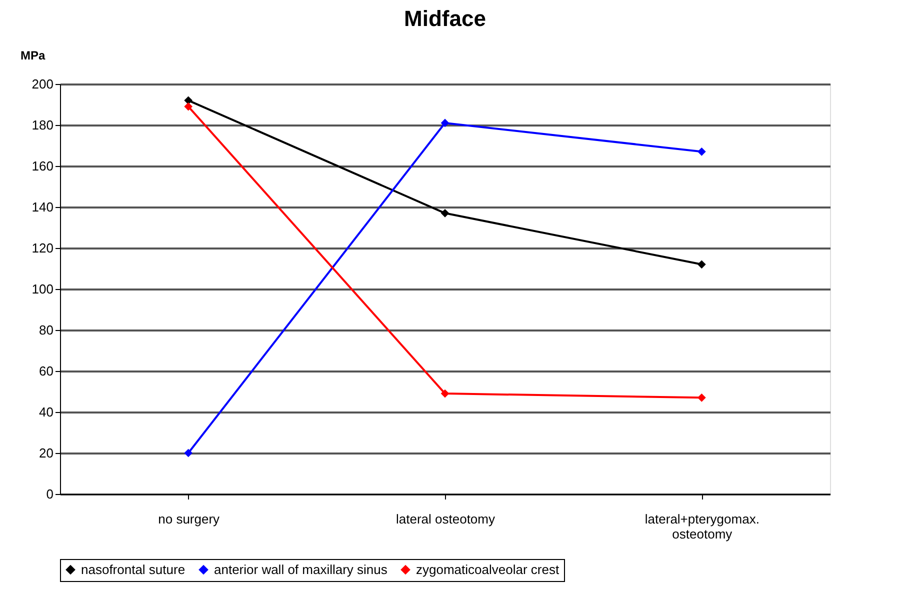 The height and width of the screenshot is (614, 908). I want to click on legend-label: nasofrontal suture, so click(133, 569).